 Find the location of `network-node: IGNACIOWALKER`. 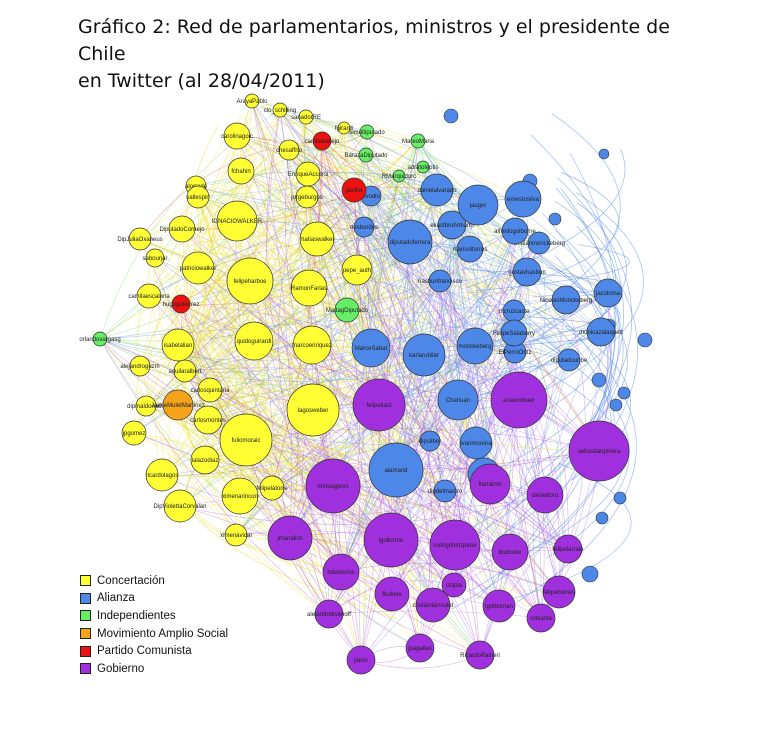

network-node: IGNACIOWALKER is located at coordinates (237, 221).